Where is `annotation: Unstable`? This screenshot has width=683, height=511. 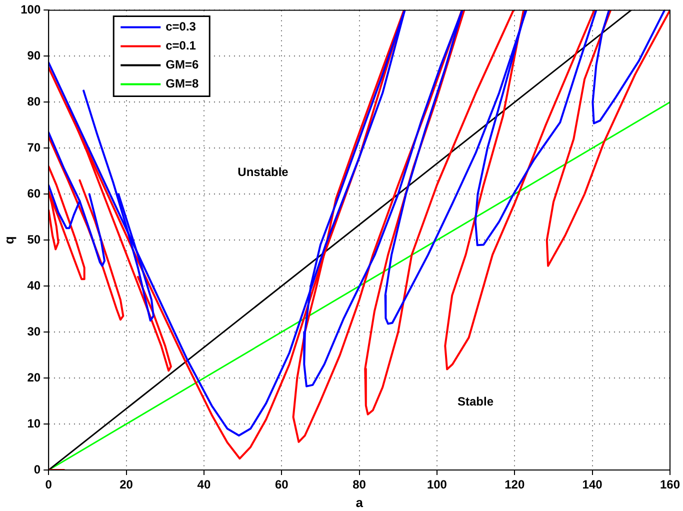
annotation: Unstable is located at coordinates (263, 171).